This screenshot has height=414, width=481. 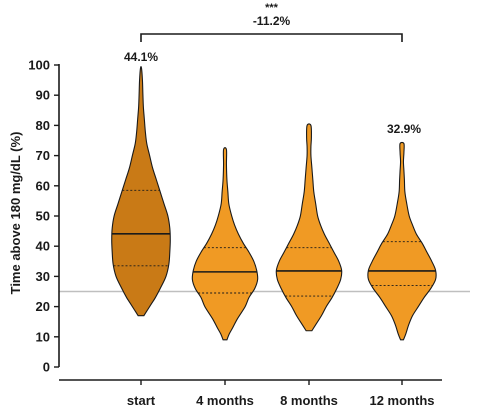 What do you see at coordinates (43, 95) in the screenshot?
I see `y-tick-label: 90` at bounding box center [43, 95].